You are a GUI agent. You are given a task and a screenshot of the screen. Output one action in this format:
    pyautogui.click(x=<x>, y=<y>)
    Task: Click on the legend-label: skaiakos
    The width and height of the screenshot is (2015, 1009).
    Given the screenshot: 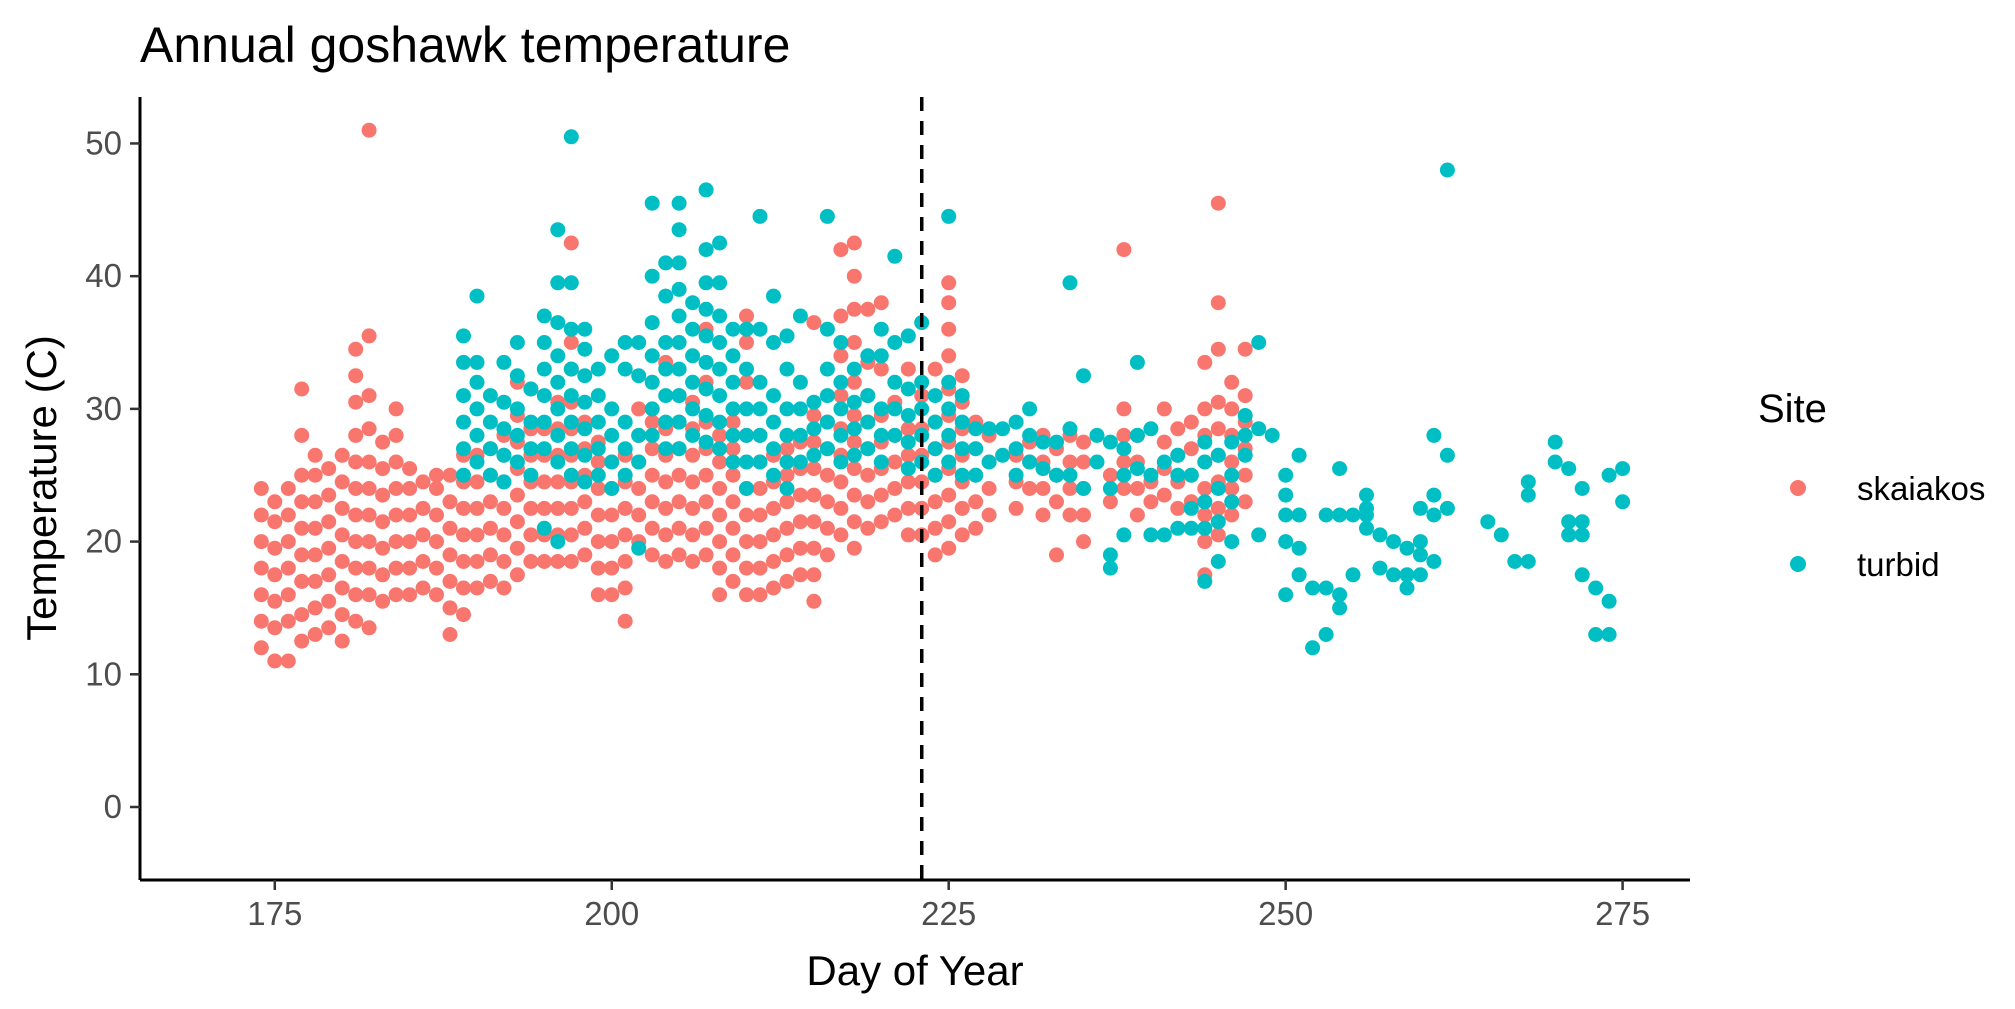 What is the action you would take?
    pyautogui.click(x=1921, y=488)
    